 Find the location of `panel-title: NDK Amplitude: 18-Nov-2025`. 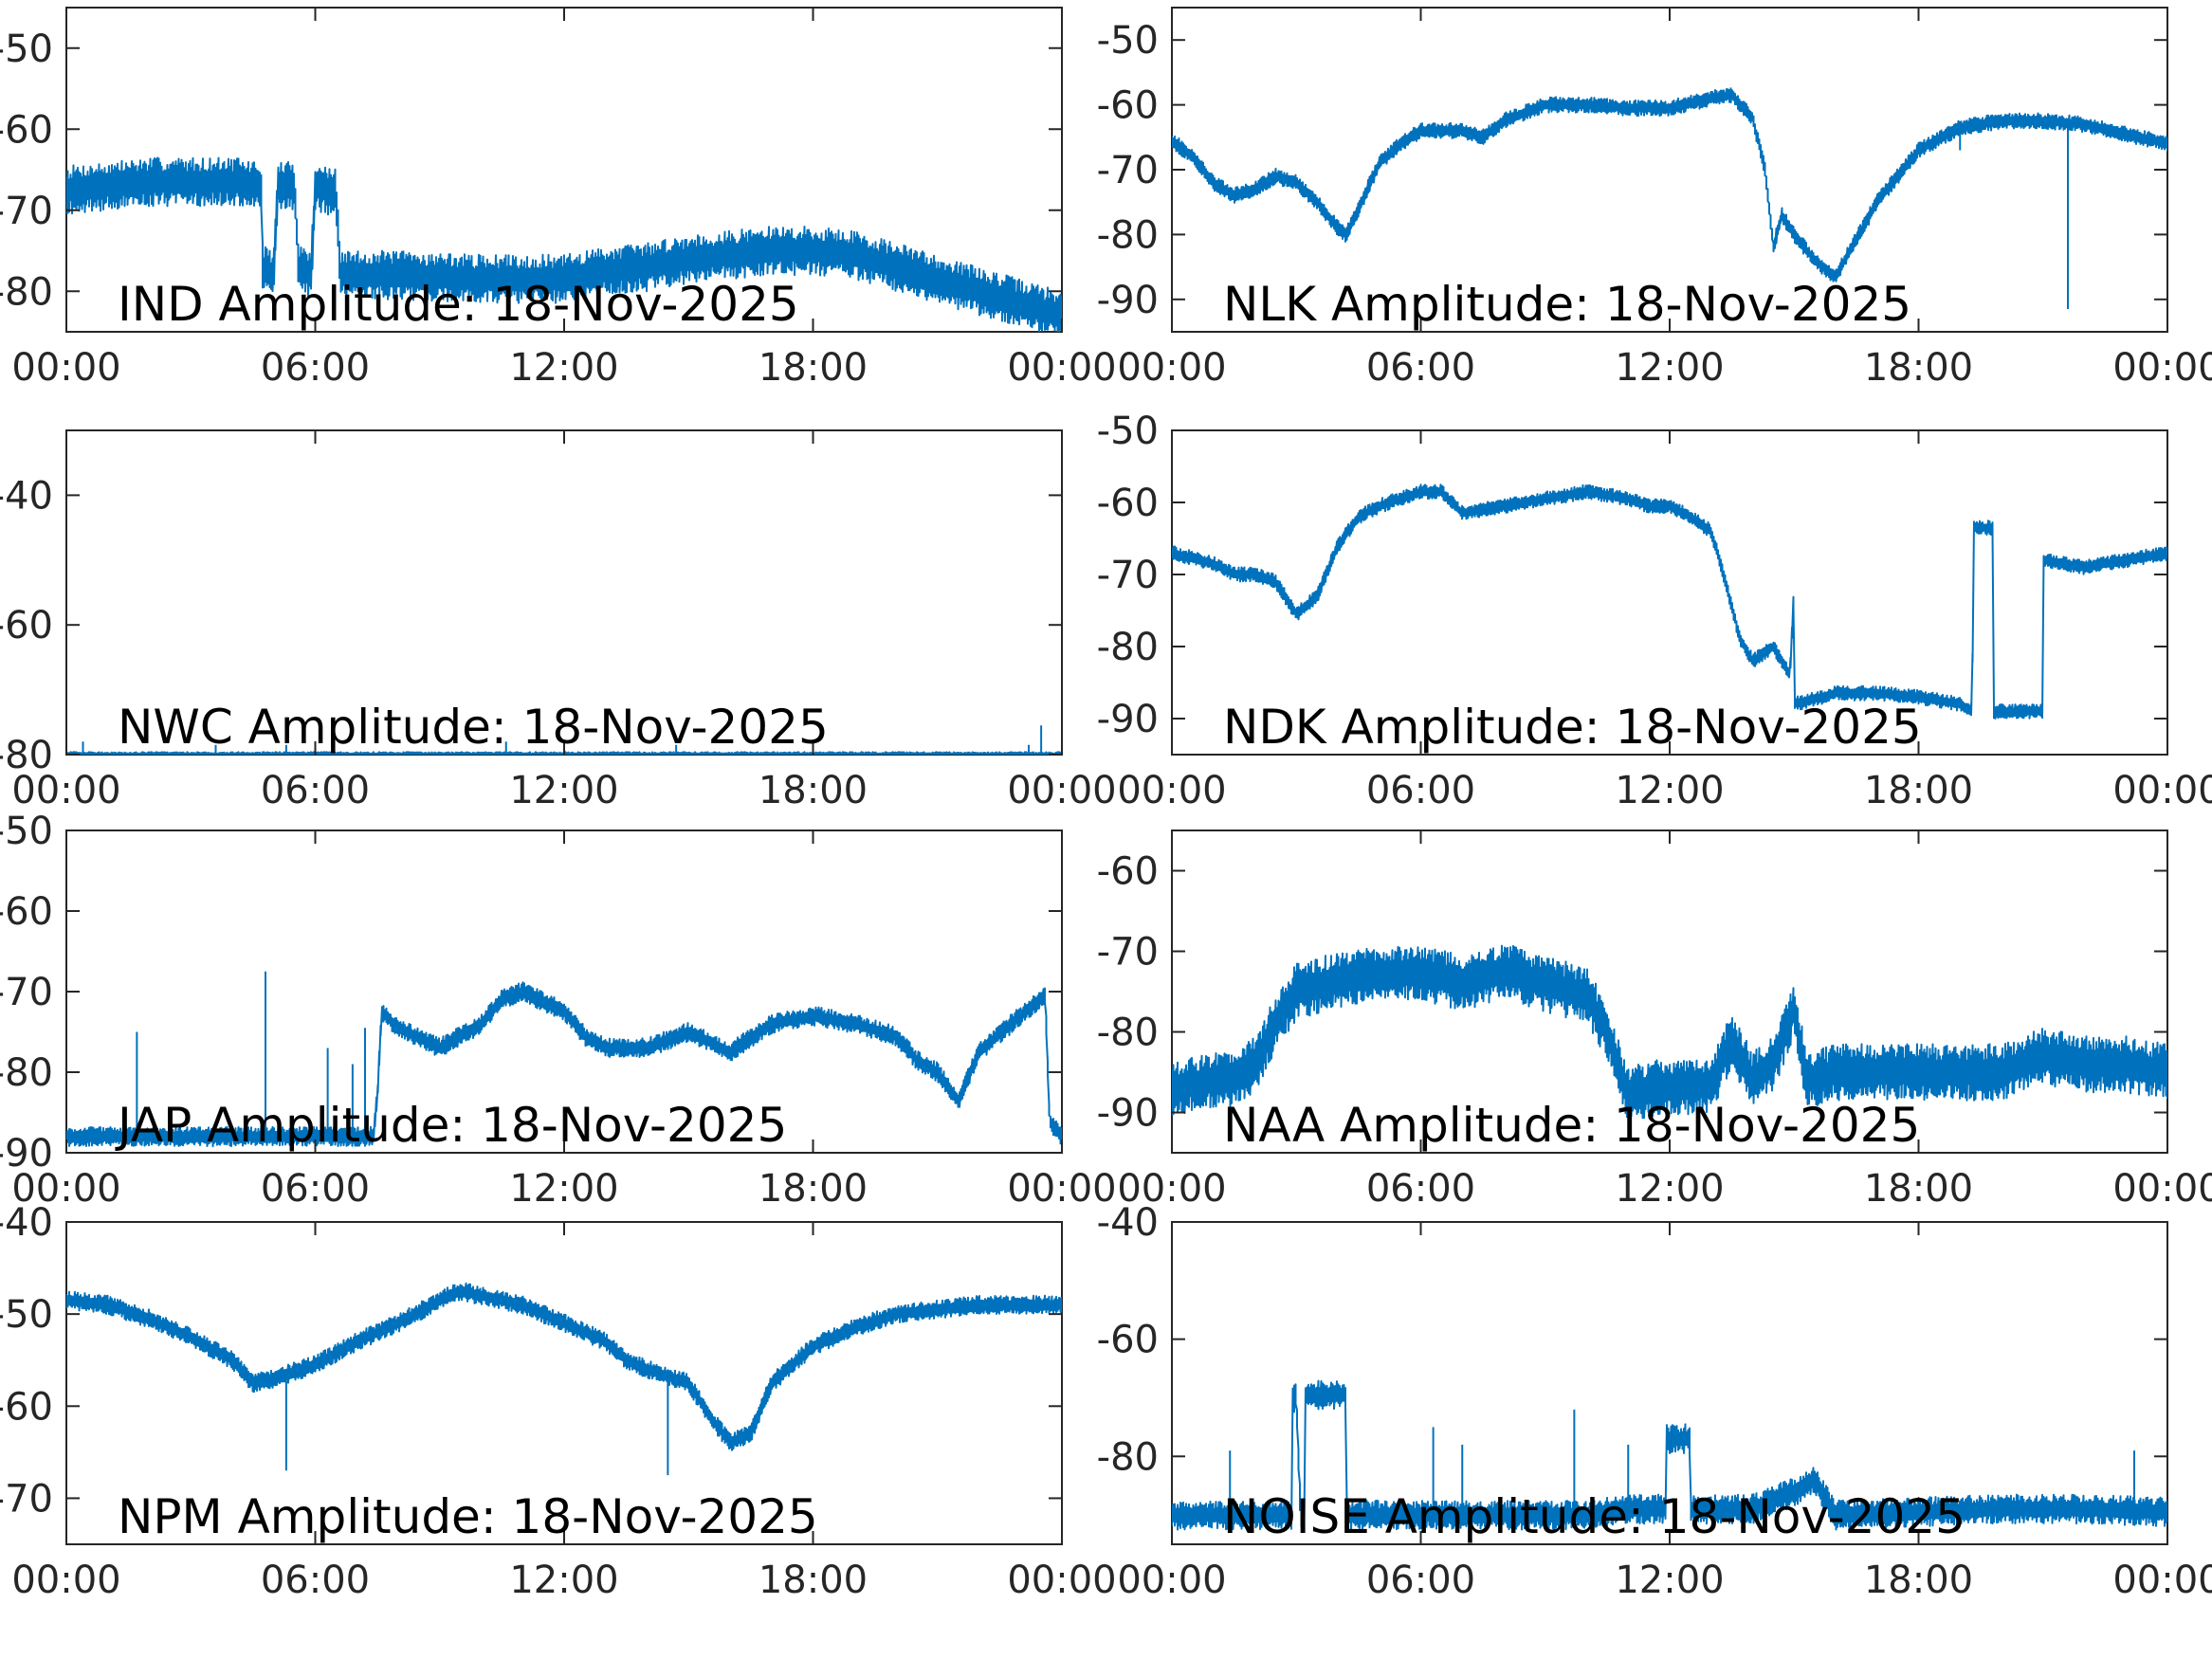

panel-title: NDK Amplitude: 18-Nov-2025 is located at coordinates (1572, 727).